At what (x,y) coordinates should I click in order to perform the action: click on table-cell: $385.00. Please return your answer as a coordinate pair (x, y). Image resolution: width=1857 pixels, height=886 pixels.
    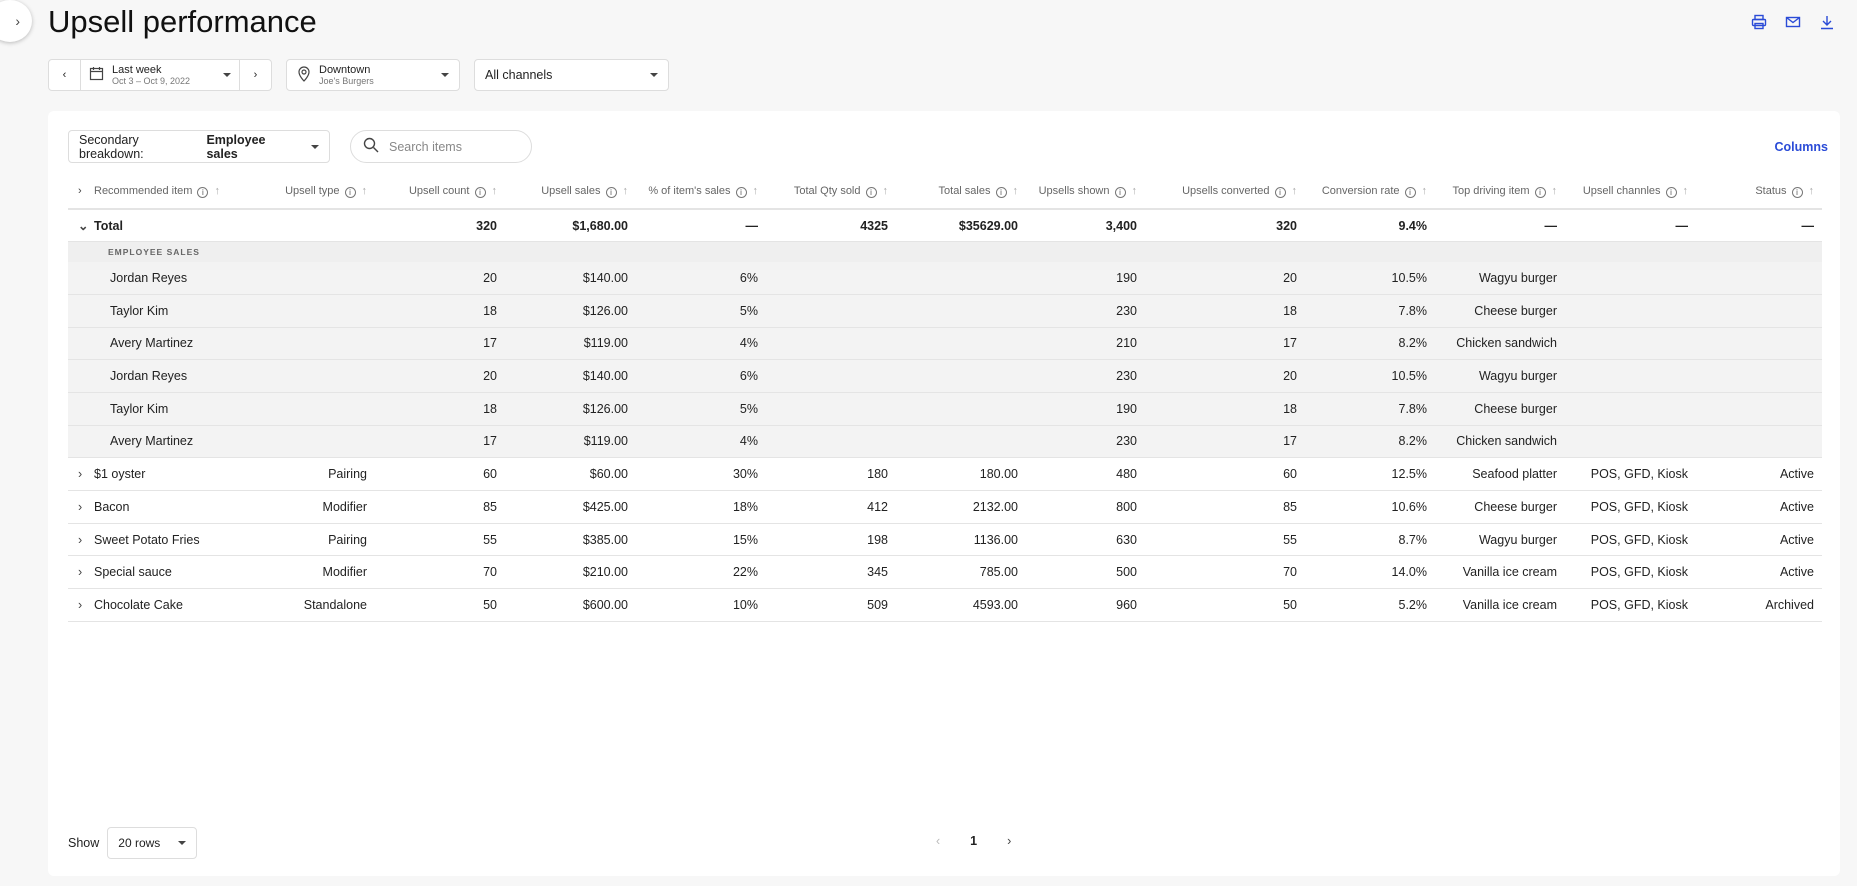
    Looking at the image, I should click on (570, 540).